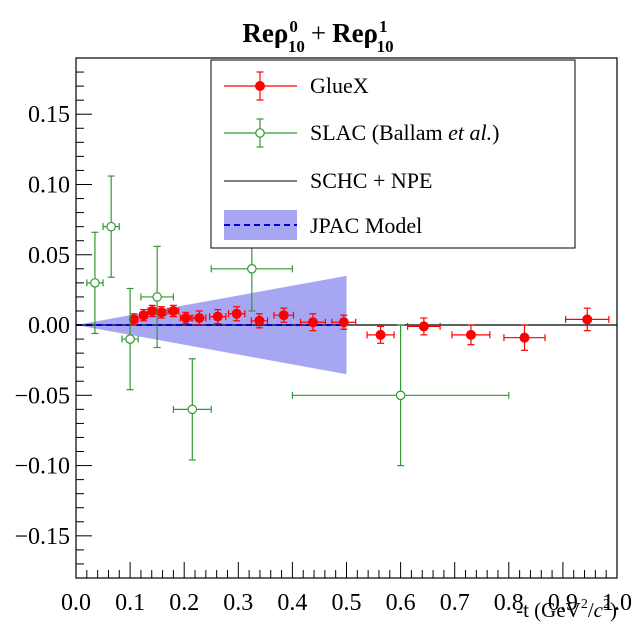 Image resolution: width=637 pixels, height=625 pixels. Describe the element at coordinates (371, 180) in the screenshot. I see `legend-label-schc: SCHC + NPE` at that location.